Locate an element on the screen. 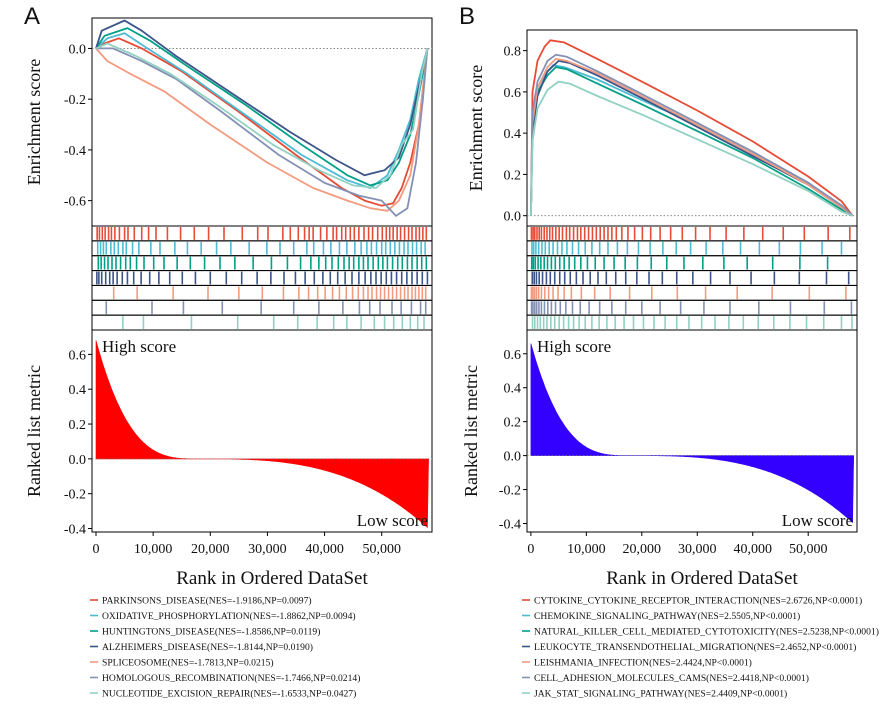 Image resolution: width=882 pixels, height=712 pixels. es-y-tick-label: -0.6 is located at coordinates (75, 202).